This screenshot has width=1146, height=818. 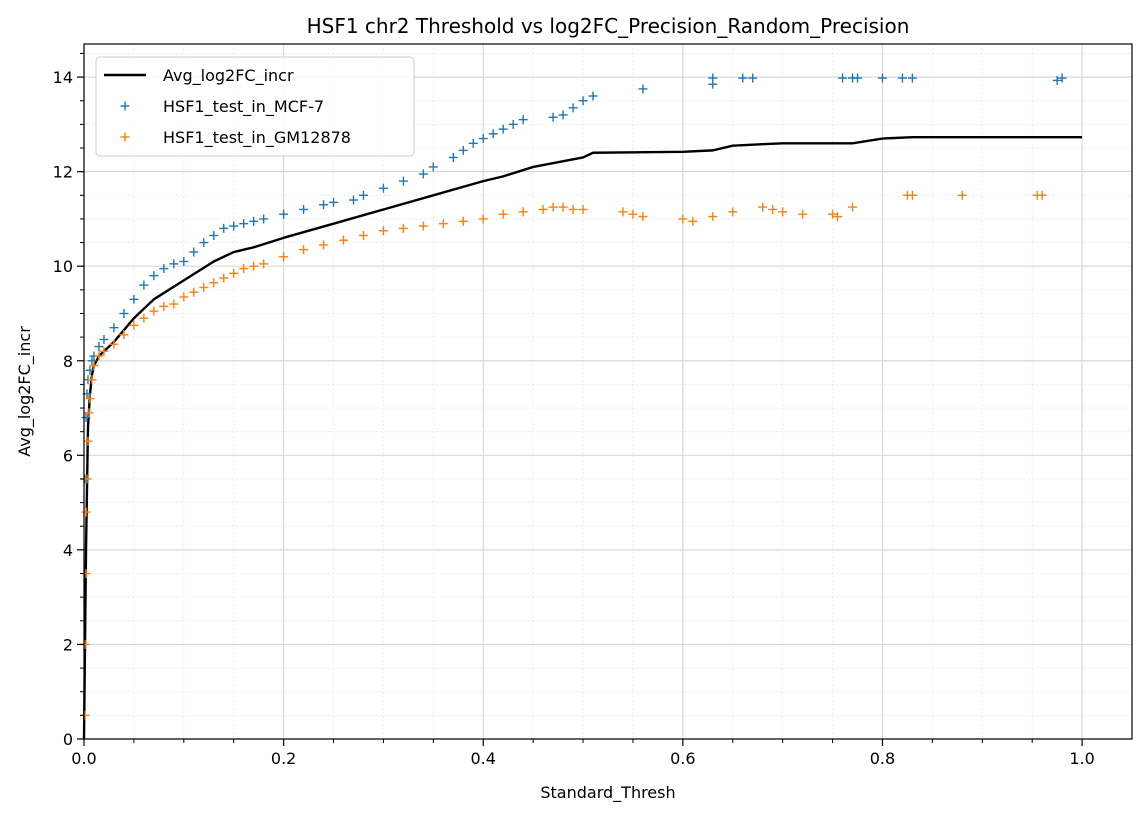 What do you see at coordinates (283, 758) in the screenshot?
I see `x-tick-label: 0.2` at bounding box center [283, 758].